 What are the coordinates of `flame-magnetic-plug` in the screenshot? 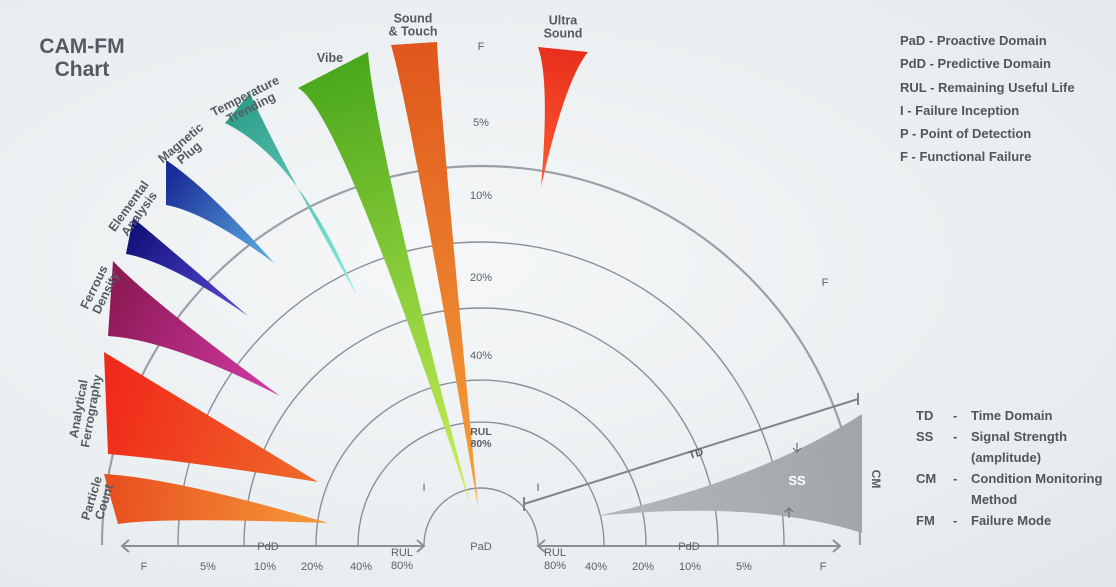 It's located at (220, 211).